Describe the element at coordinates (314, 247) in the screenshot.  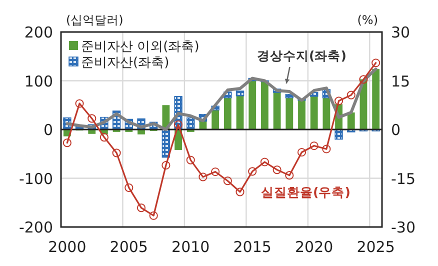
I see `x-tick-label: 2020` at that location.